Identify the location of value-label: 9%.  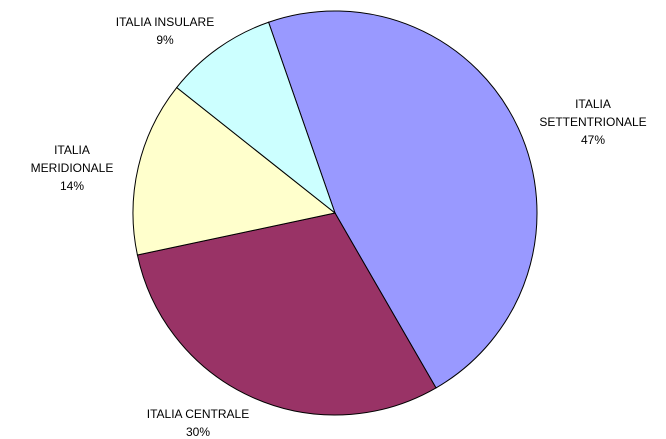
(165, 40).